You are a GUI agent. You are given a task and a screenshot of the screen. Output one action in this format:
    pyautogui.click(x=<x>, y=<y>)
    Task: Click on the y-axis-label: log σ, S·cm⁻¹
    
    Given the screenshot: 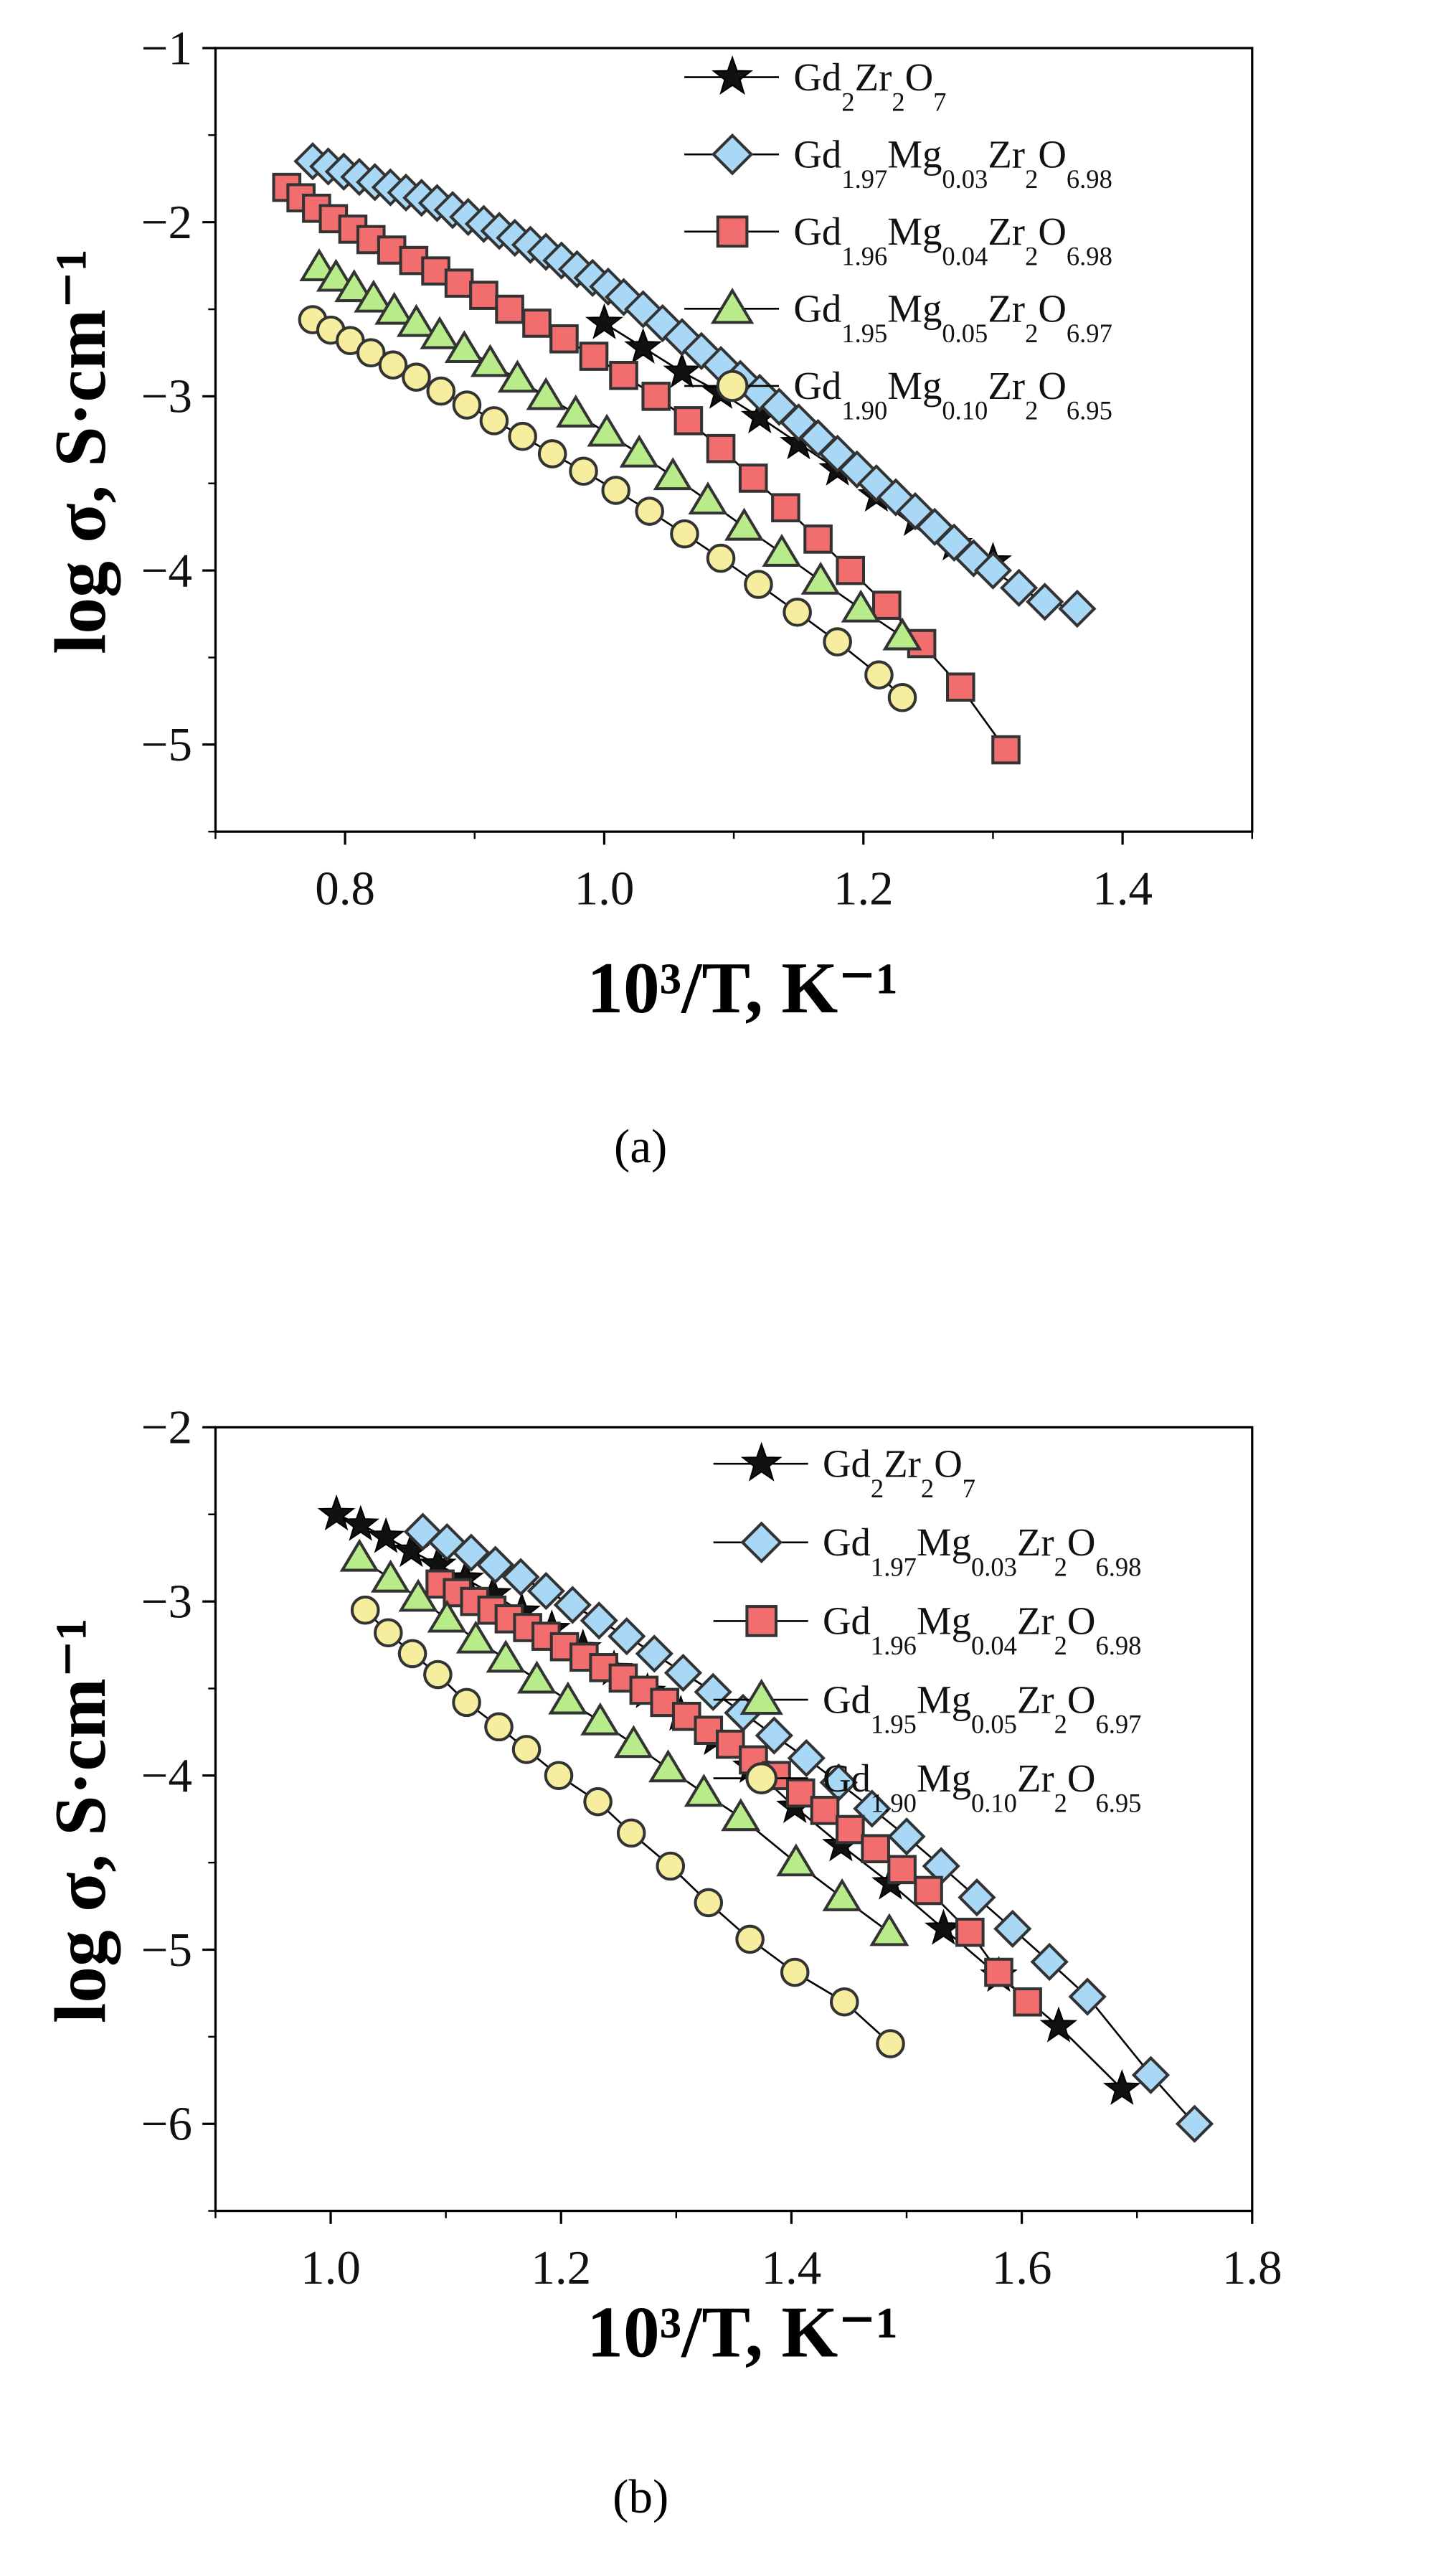 What is the action you would take?
    pyautogui.click(x=80, y=452)
    